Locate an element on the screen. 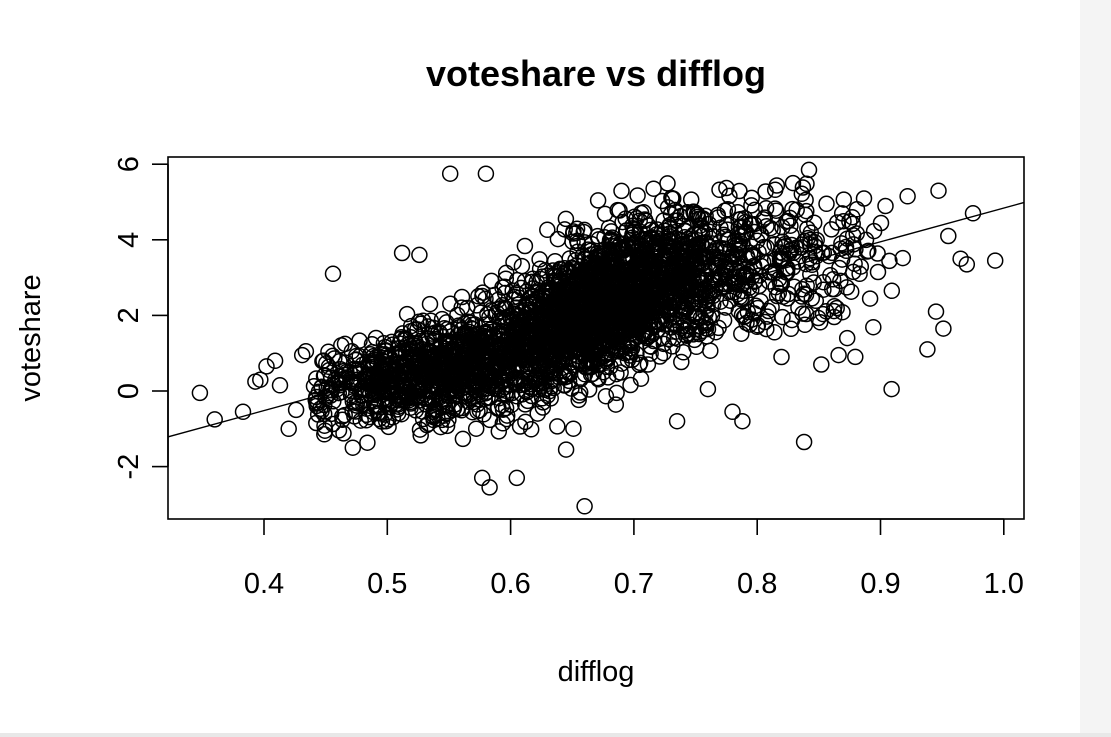 The height and width of the screenshot is (737, 1111). bottom-divider is located at coordinates (555, 735).